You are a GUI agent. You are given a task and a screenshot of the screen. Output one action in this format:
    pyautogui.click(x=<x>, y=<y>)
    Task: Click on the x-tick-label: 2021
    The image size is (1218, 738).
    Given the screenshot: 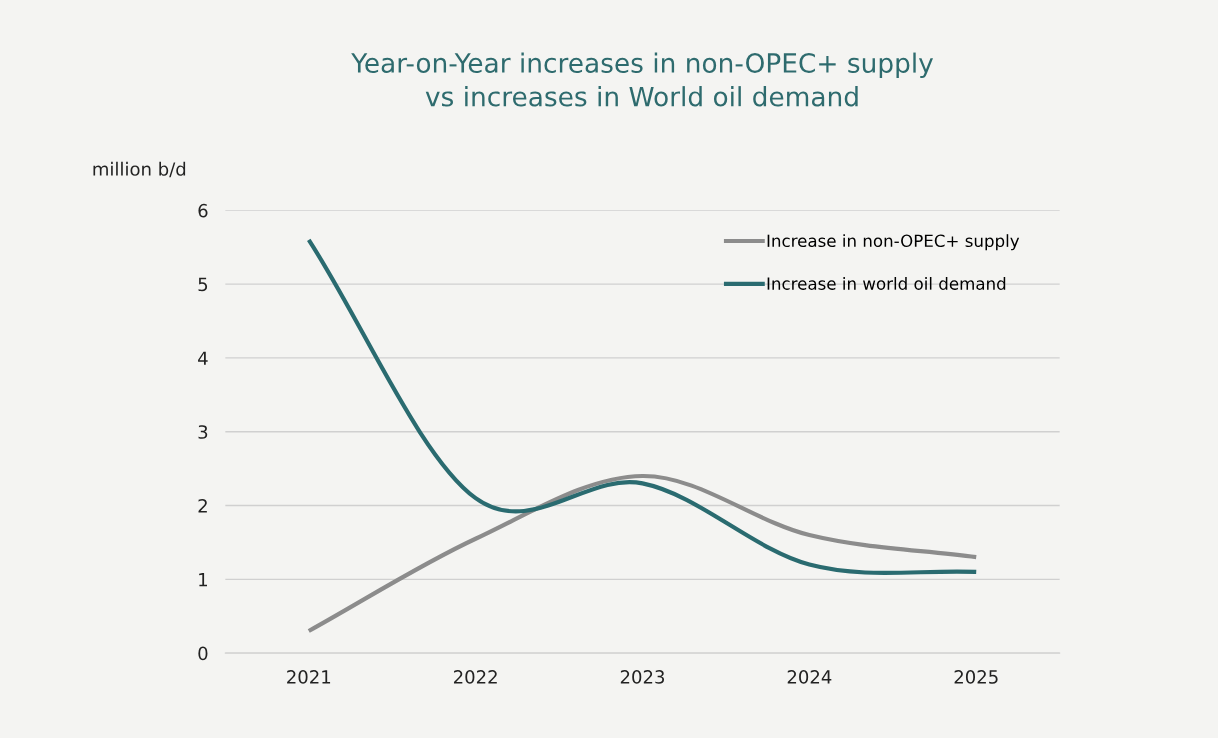 What is the action you would take?
    pyautogui.click(x=309, y=677)
    